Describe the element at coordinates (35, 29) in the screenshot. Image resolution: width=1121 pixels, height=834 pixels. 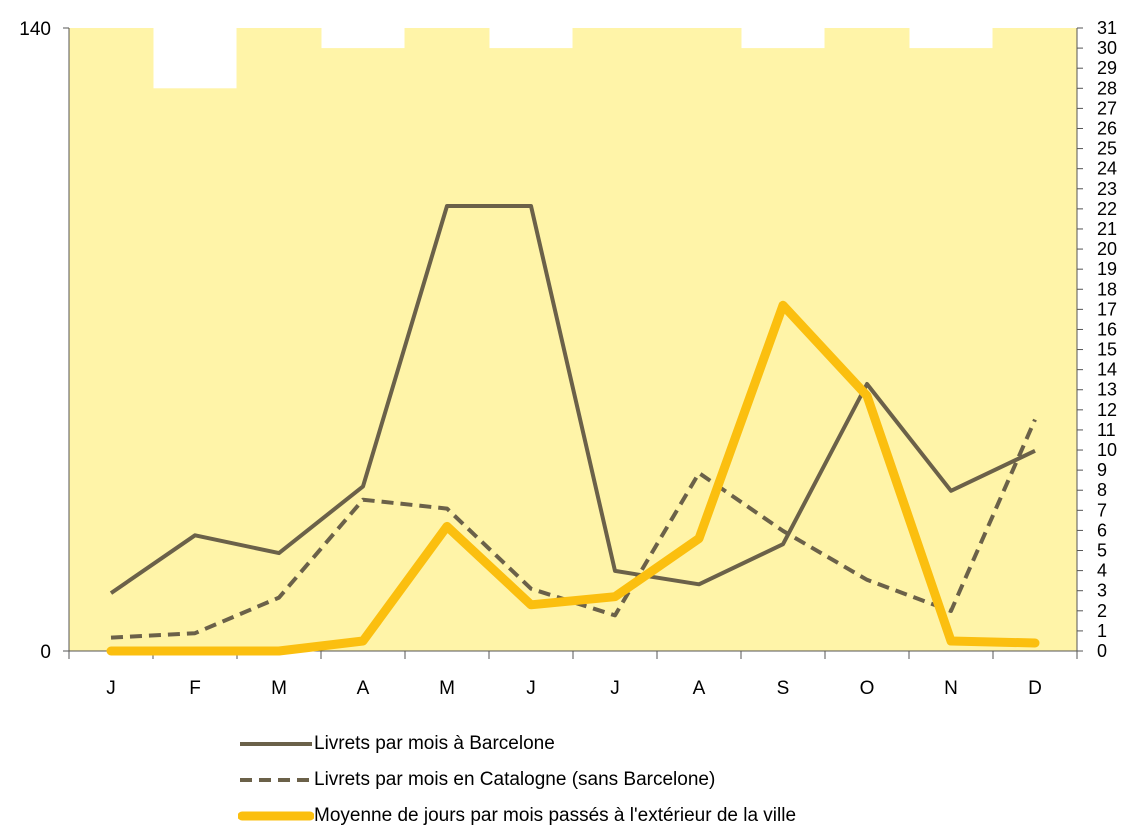
I see `left-tick-label-1: 140` at that location.